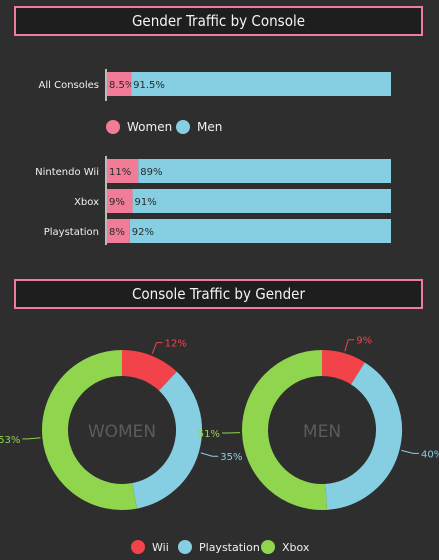  I want to click on section-title-console-traffic: Console Traffic by Gender, so click(218, 294).